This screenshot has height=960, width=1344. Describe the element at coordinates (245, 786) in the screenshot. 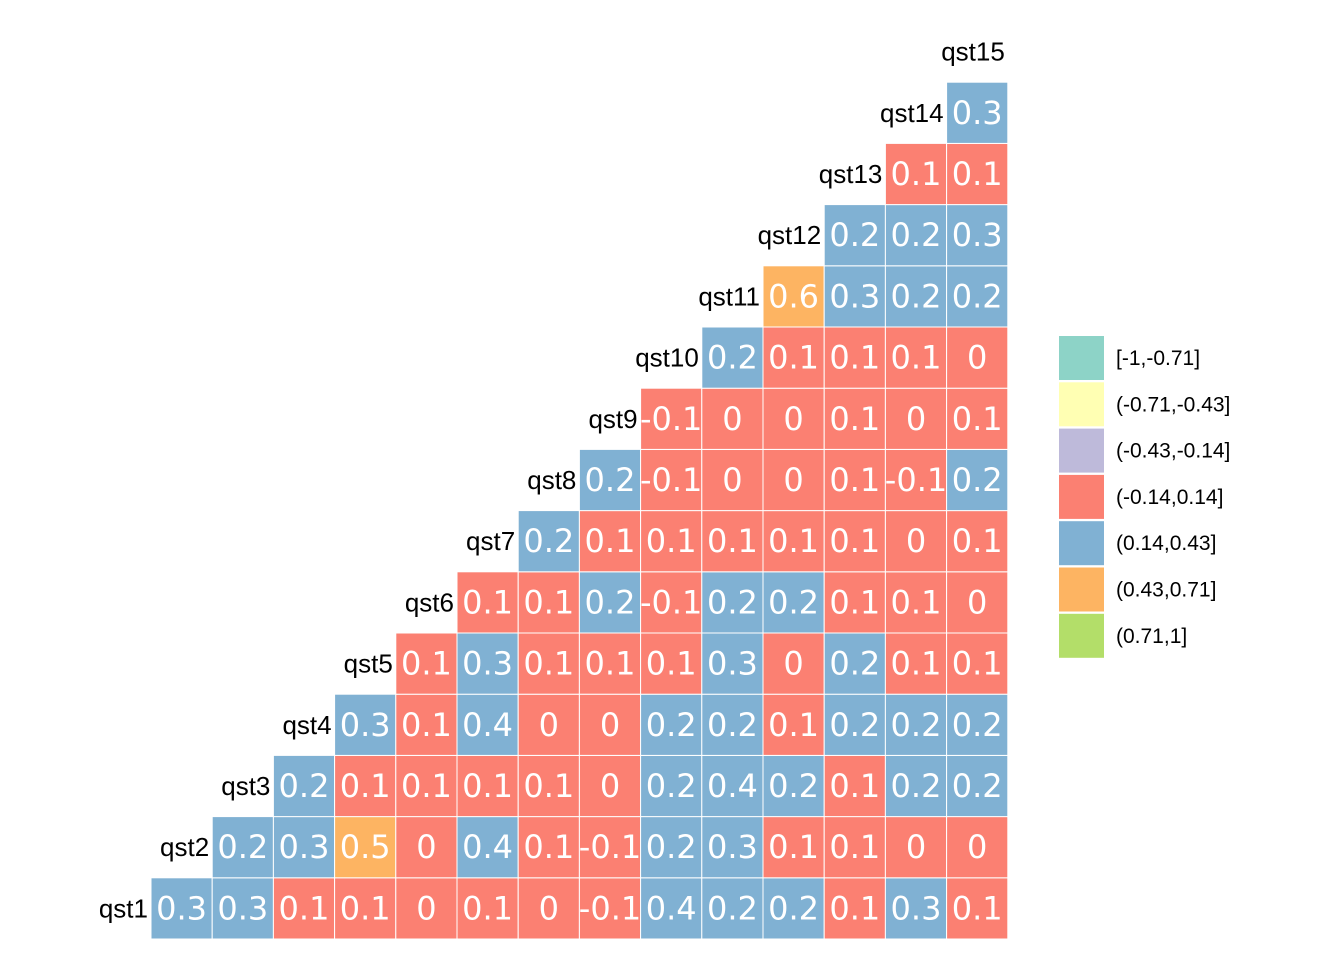

I see `row-label-qst3: qst3` at that location.